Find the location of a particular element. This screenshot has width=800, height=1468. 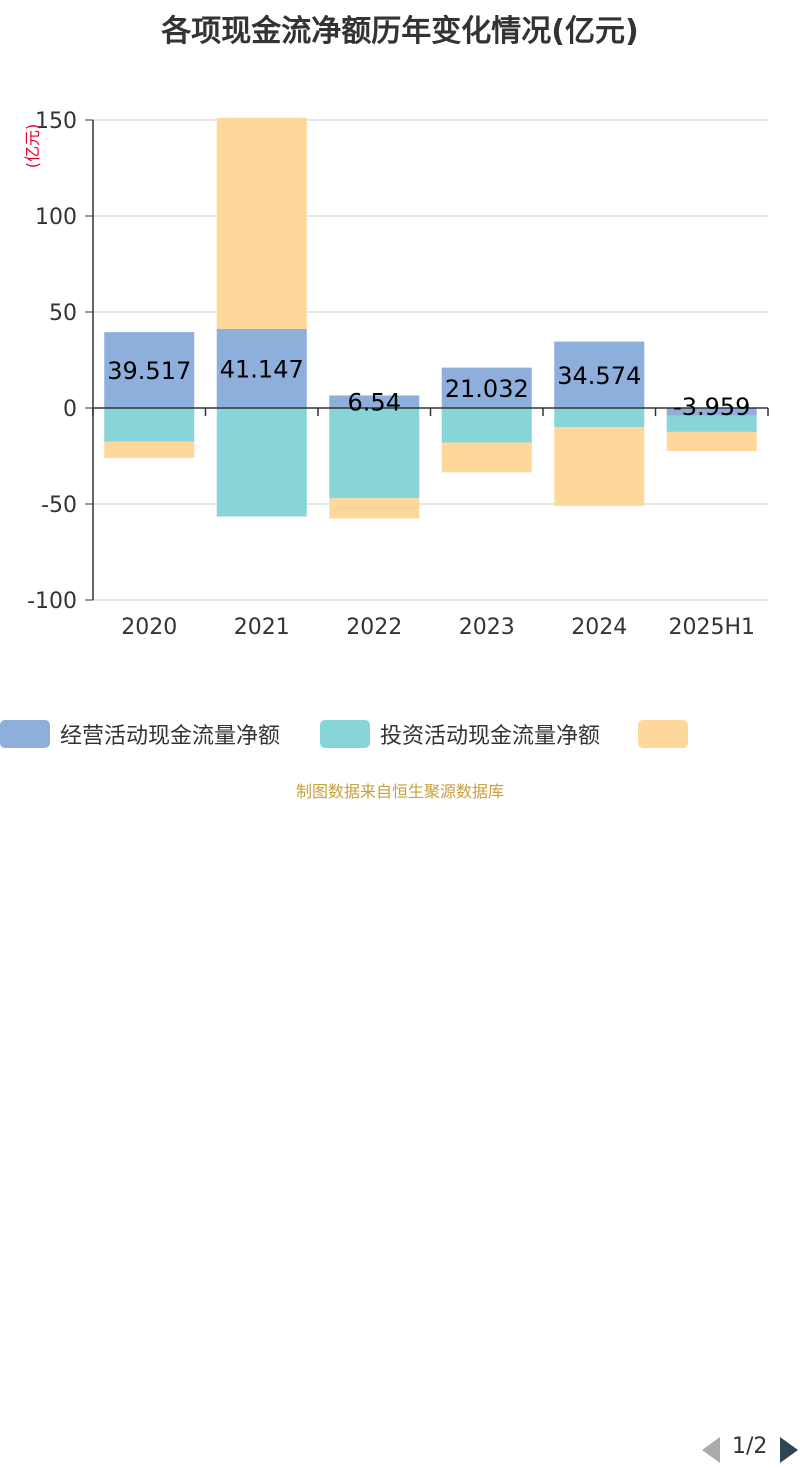

legend-item-investing: 投资活动现金流量净额 is located at coordinates (460, 734).